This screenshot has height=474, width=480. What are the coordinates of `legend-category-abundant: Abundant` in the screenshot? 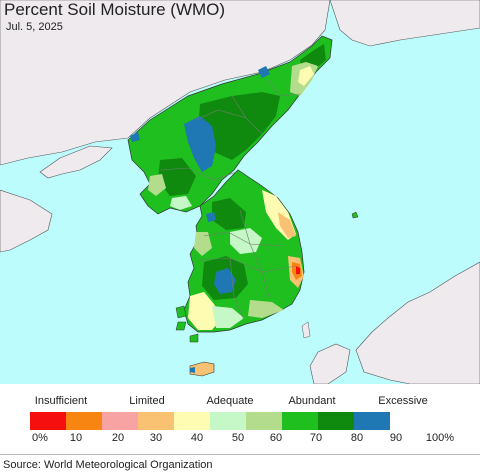 It's located at (312, 401).